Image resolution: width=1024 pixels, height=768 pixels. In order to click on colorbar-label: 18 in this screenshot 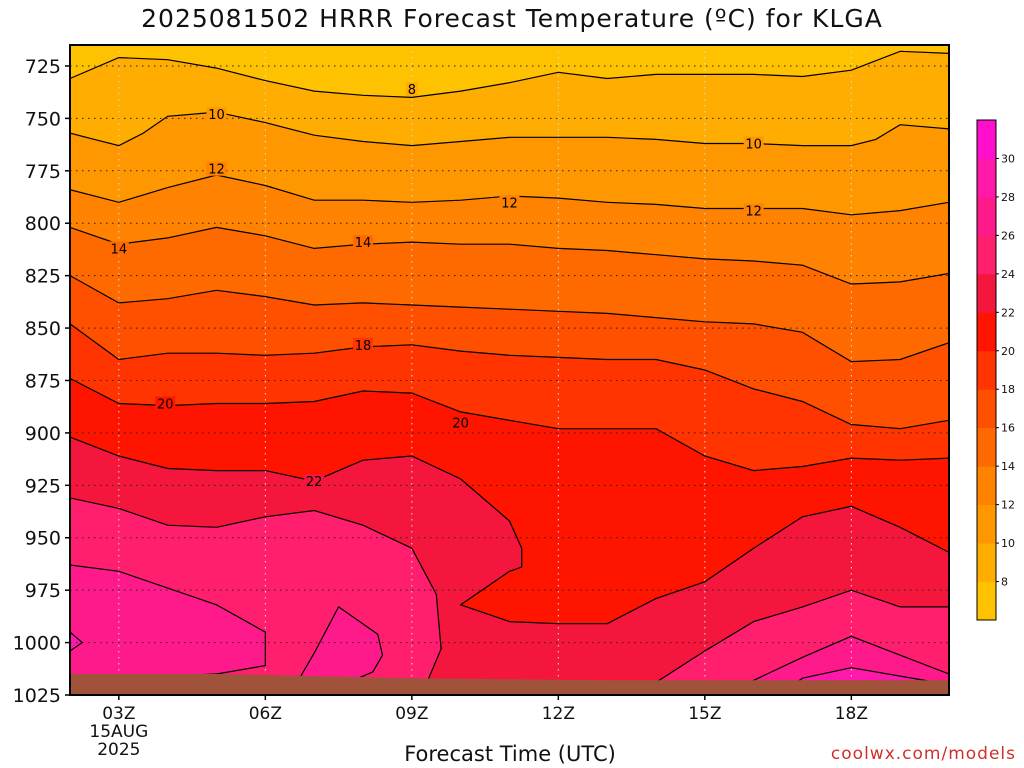, I will do `click(1008, 389)`.